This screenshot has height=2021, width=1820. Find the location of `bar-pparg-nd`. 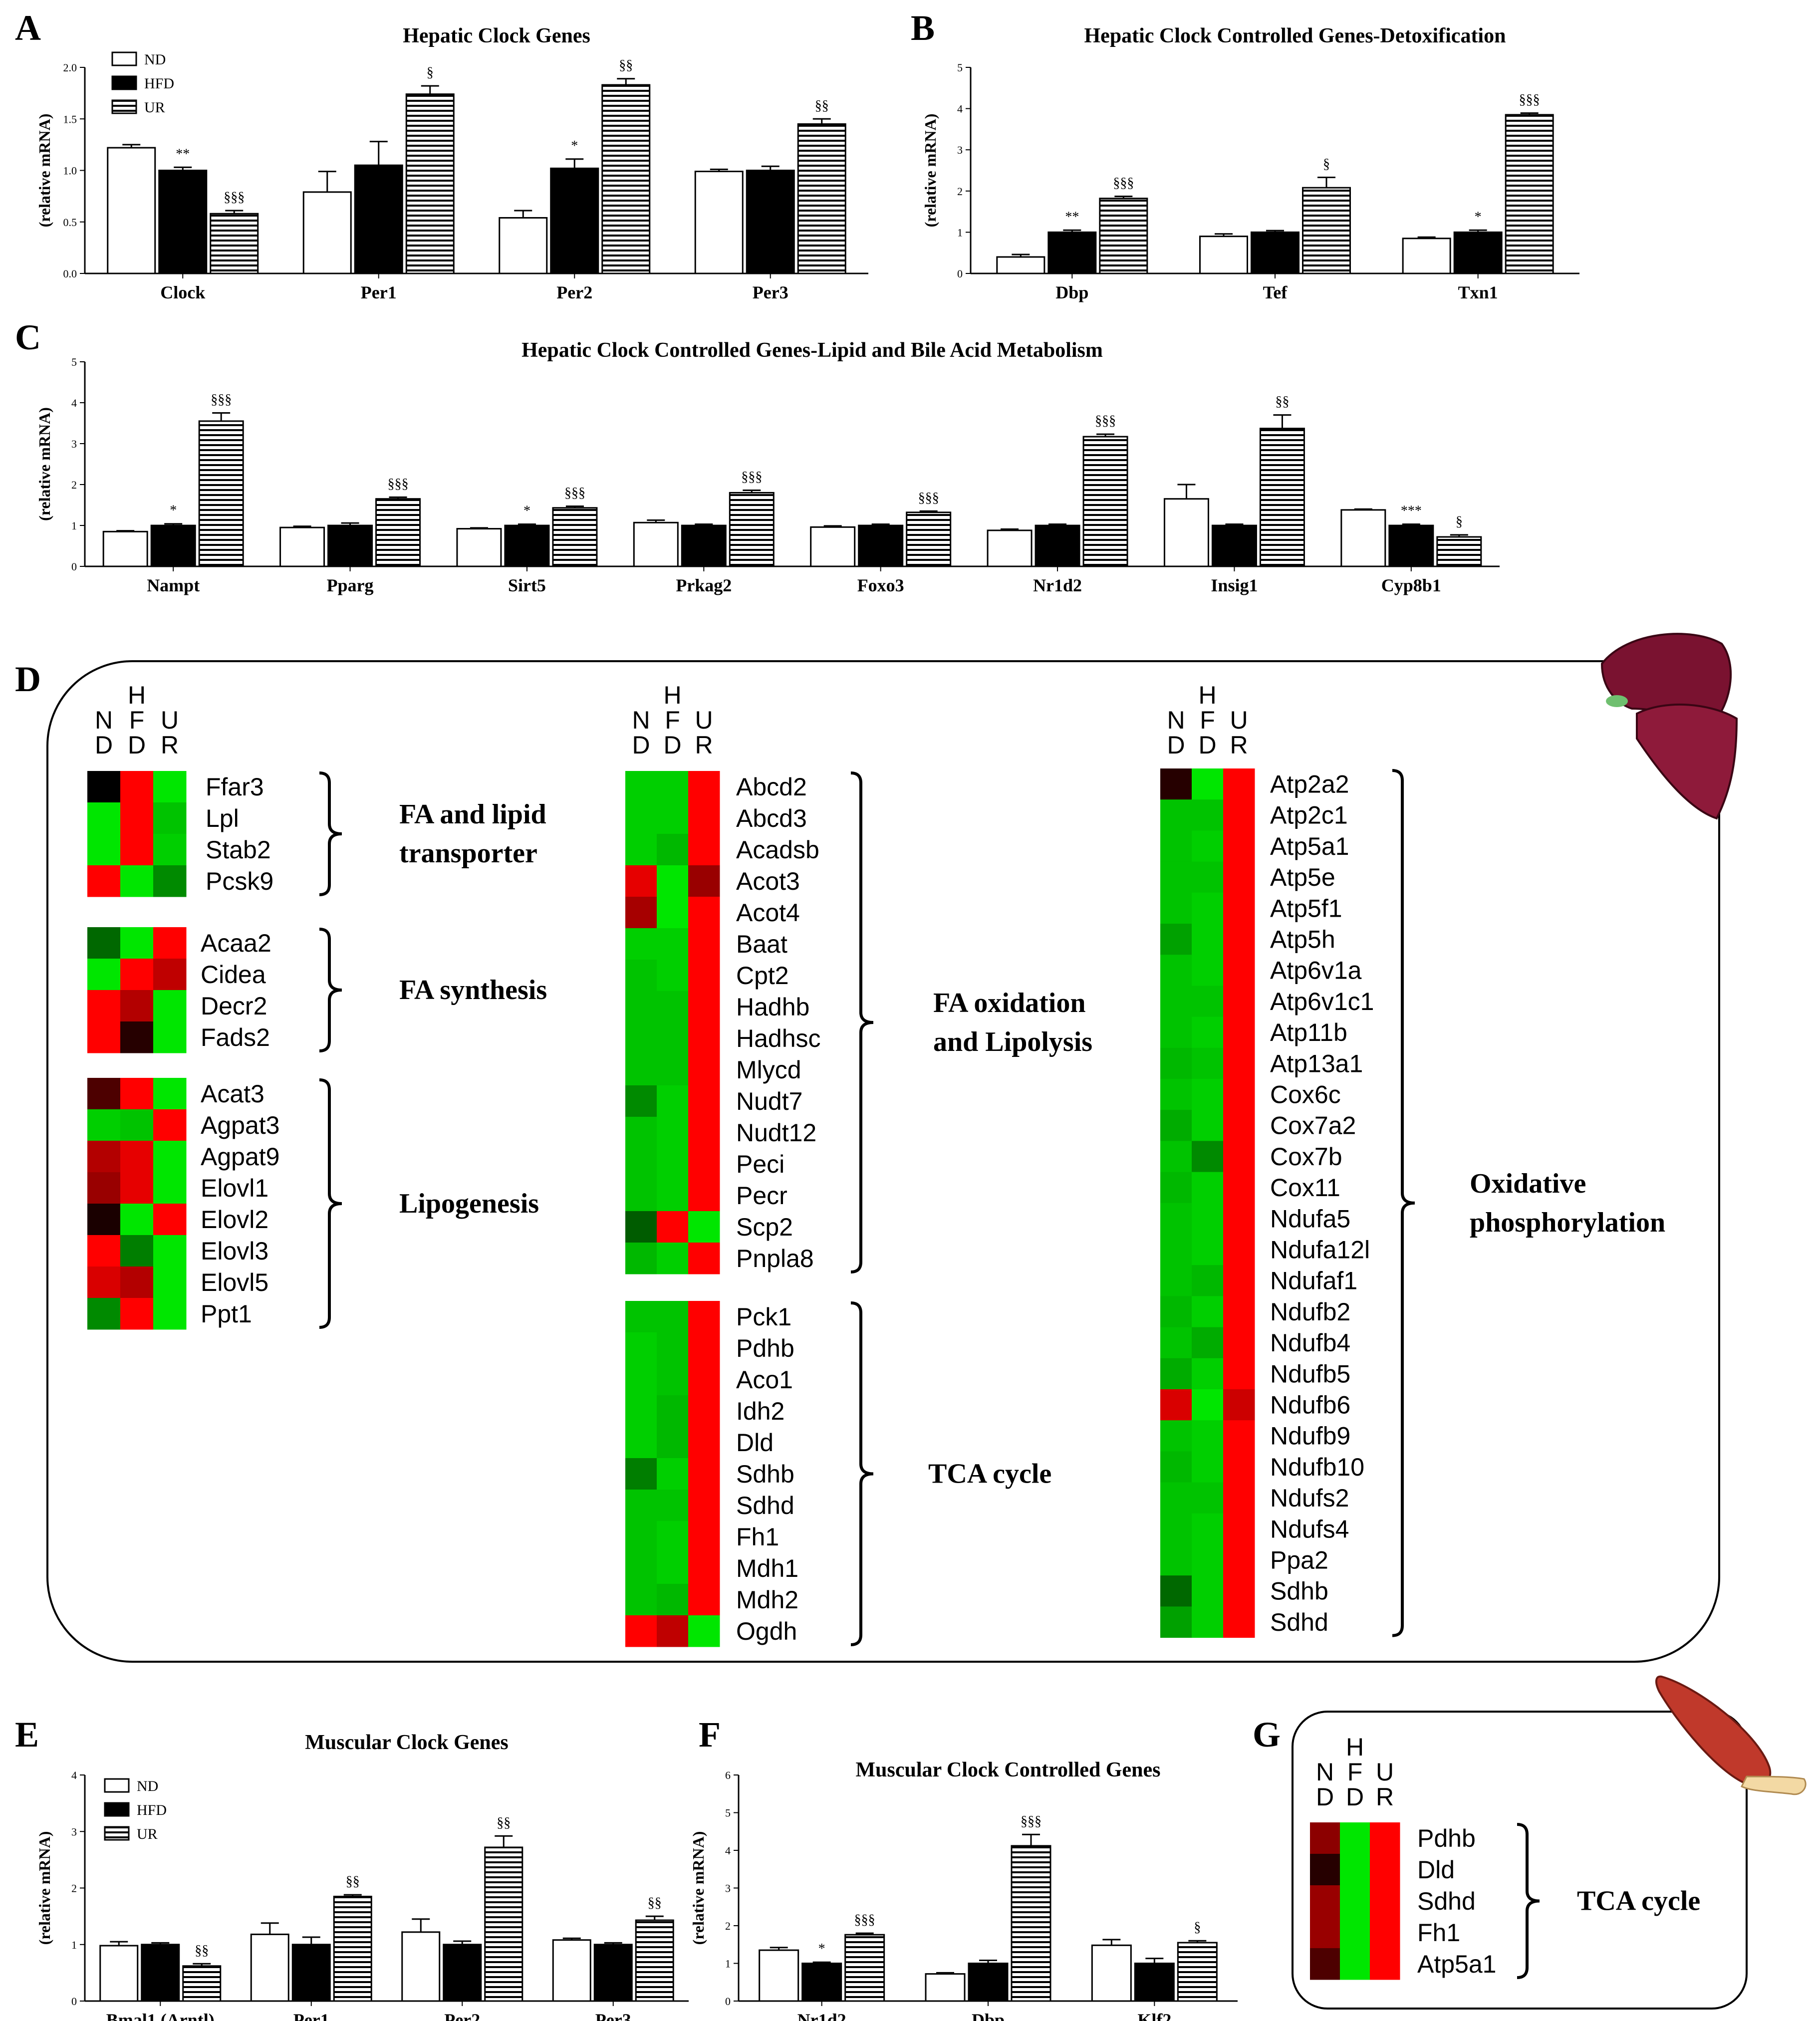

bar-pparg-nd is located at coordinates (302, 546).